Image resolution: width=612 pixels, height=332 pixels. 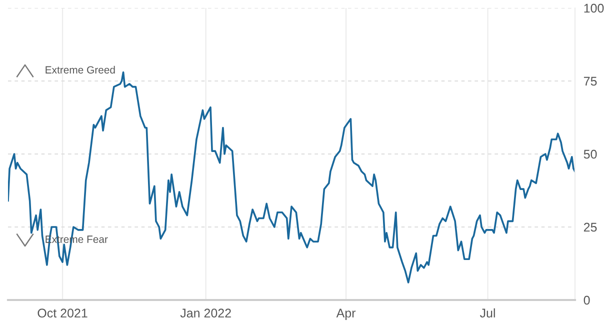 What do you see at coordinates (205, 313) in the screenshot?
I see `x-tick-label: Jan 2022` at bounding box center [205, 313].